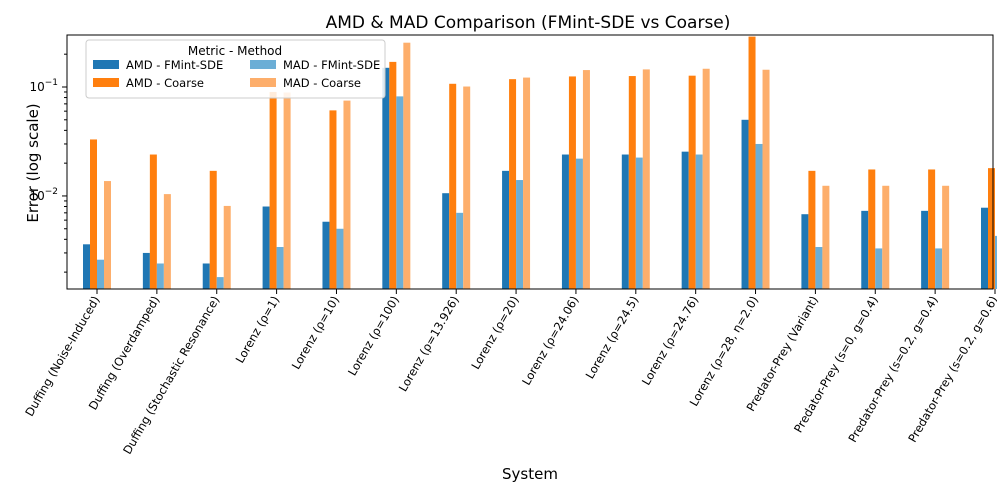 This screenshot has width=997, height=498. I want to click on y-tick-label: 10⁻¹, so click(43, 86).